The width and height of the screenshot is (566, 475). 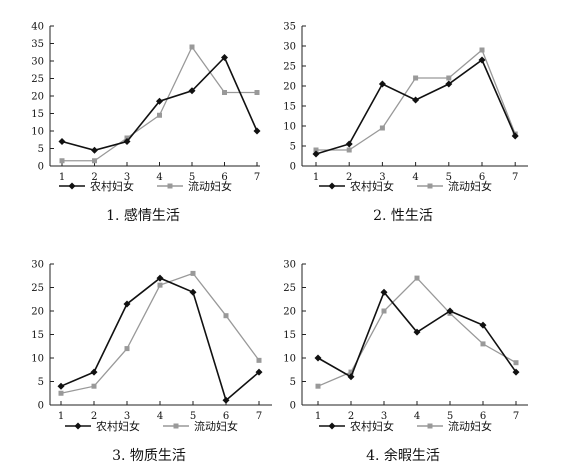 I want to click on y-tick-label: 35, so click(x=289, y=27).